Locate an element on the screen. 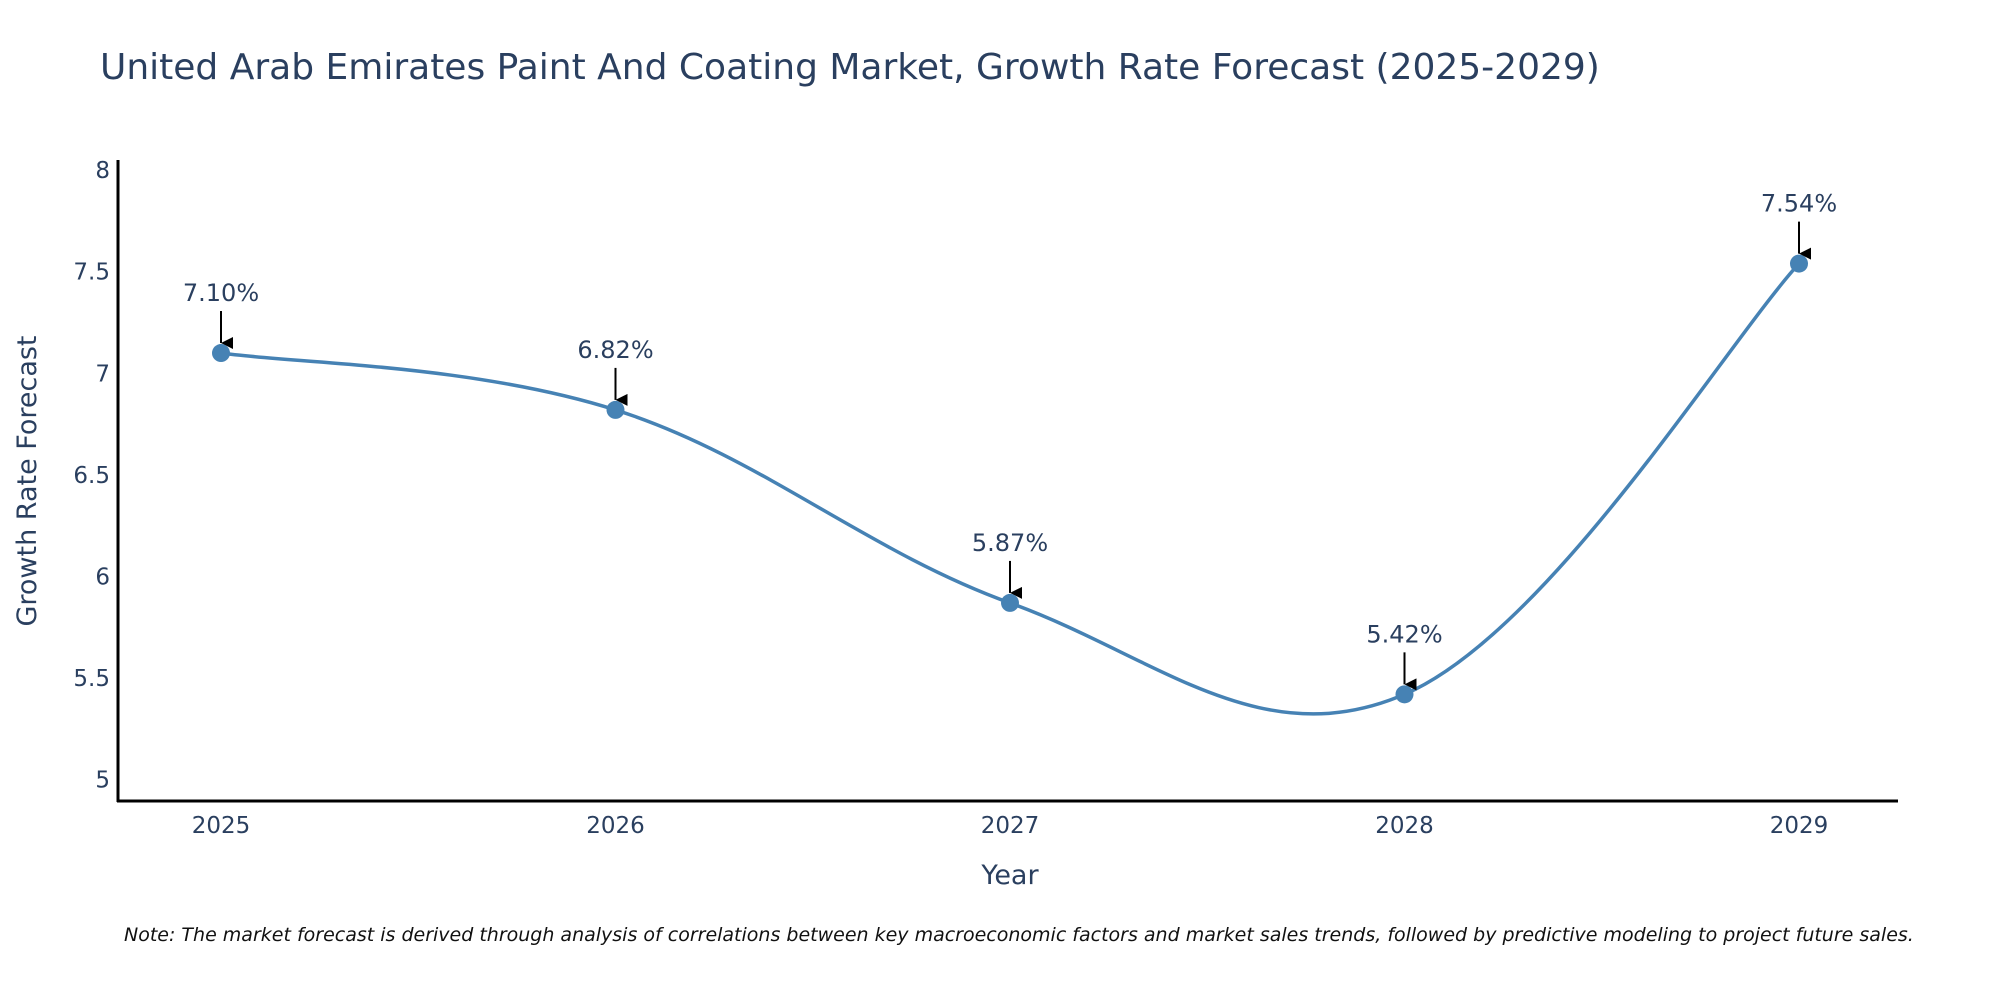  data-label: 6.82% is located at coordinates (615, 350).